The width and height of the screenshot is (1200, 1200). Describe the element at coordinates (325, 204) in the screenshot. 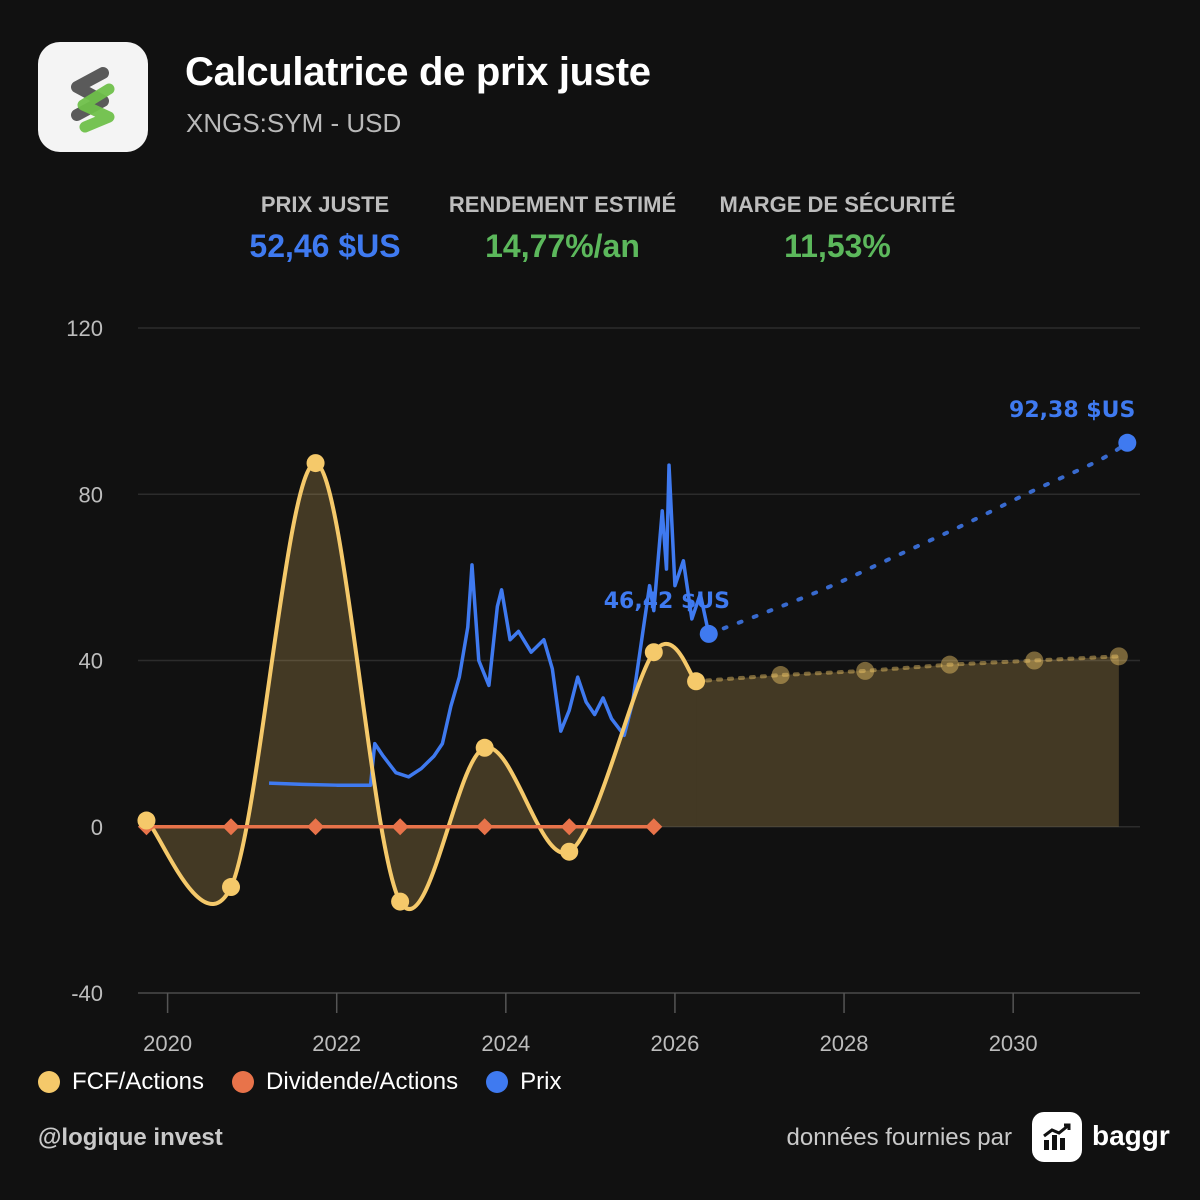

I see `metric-label: PRIX JUSTE` at that location.